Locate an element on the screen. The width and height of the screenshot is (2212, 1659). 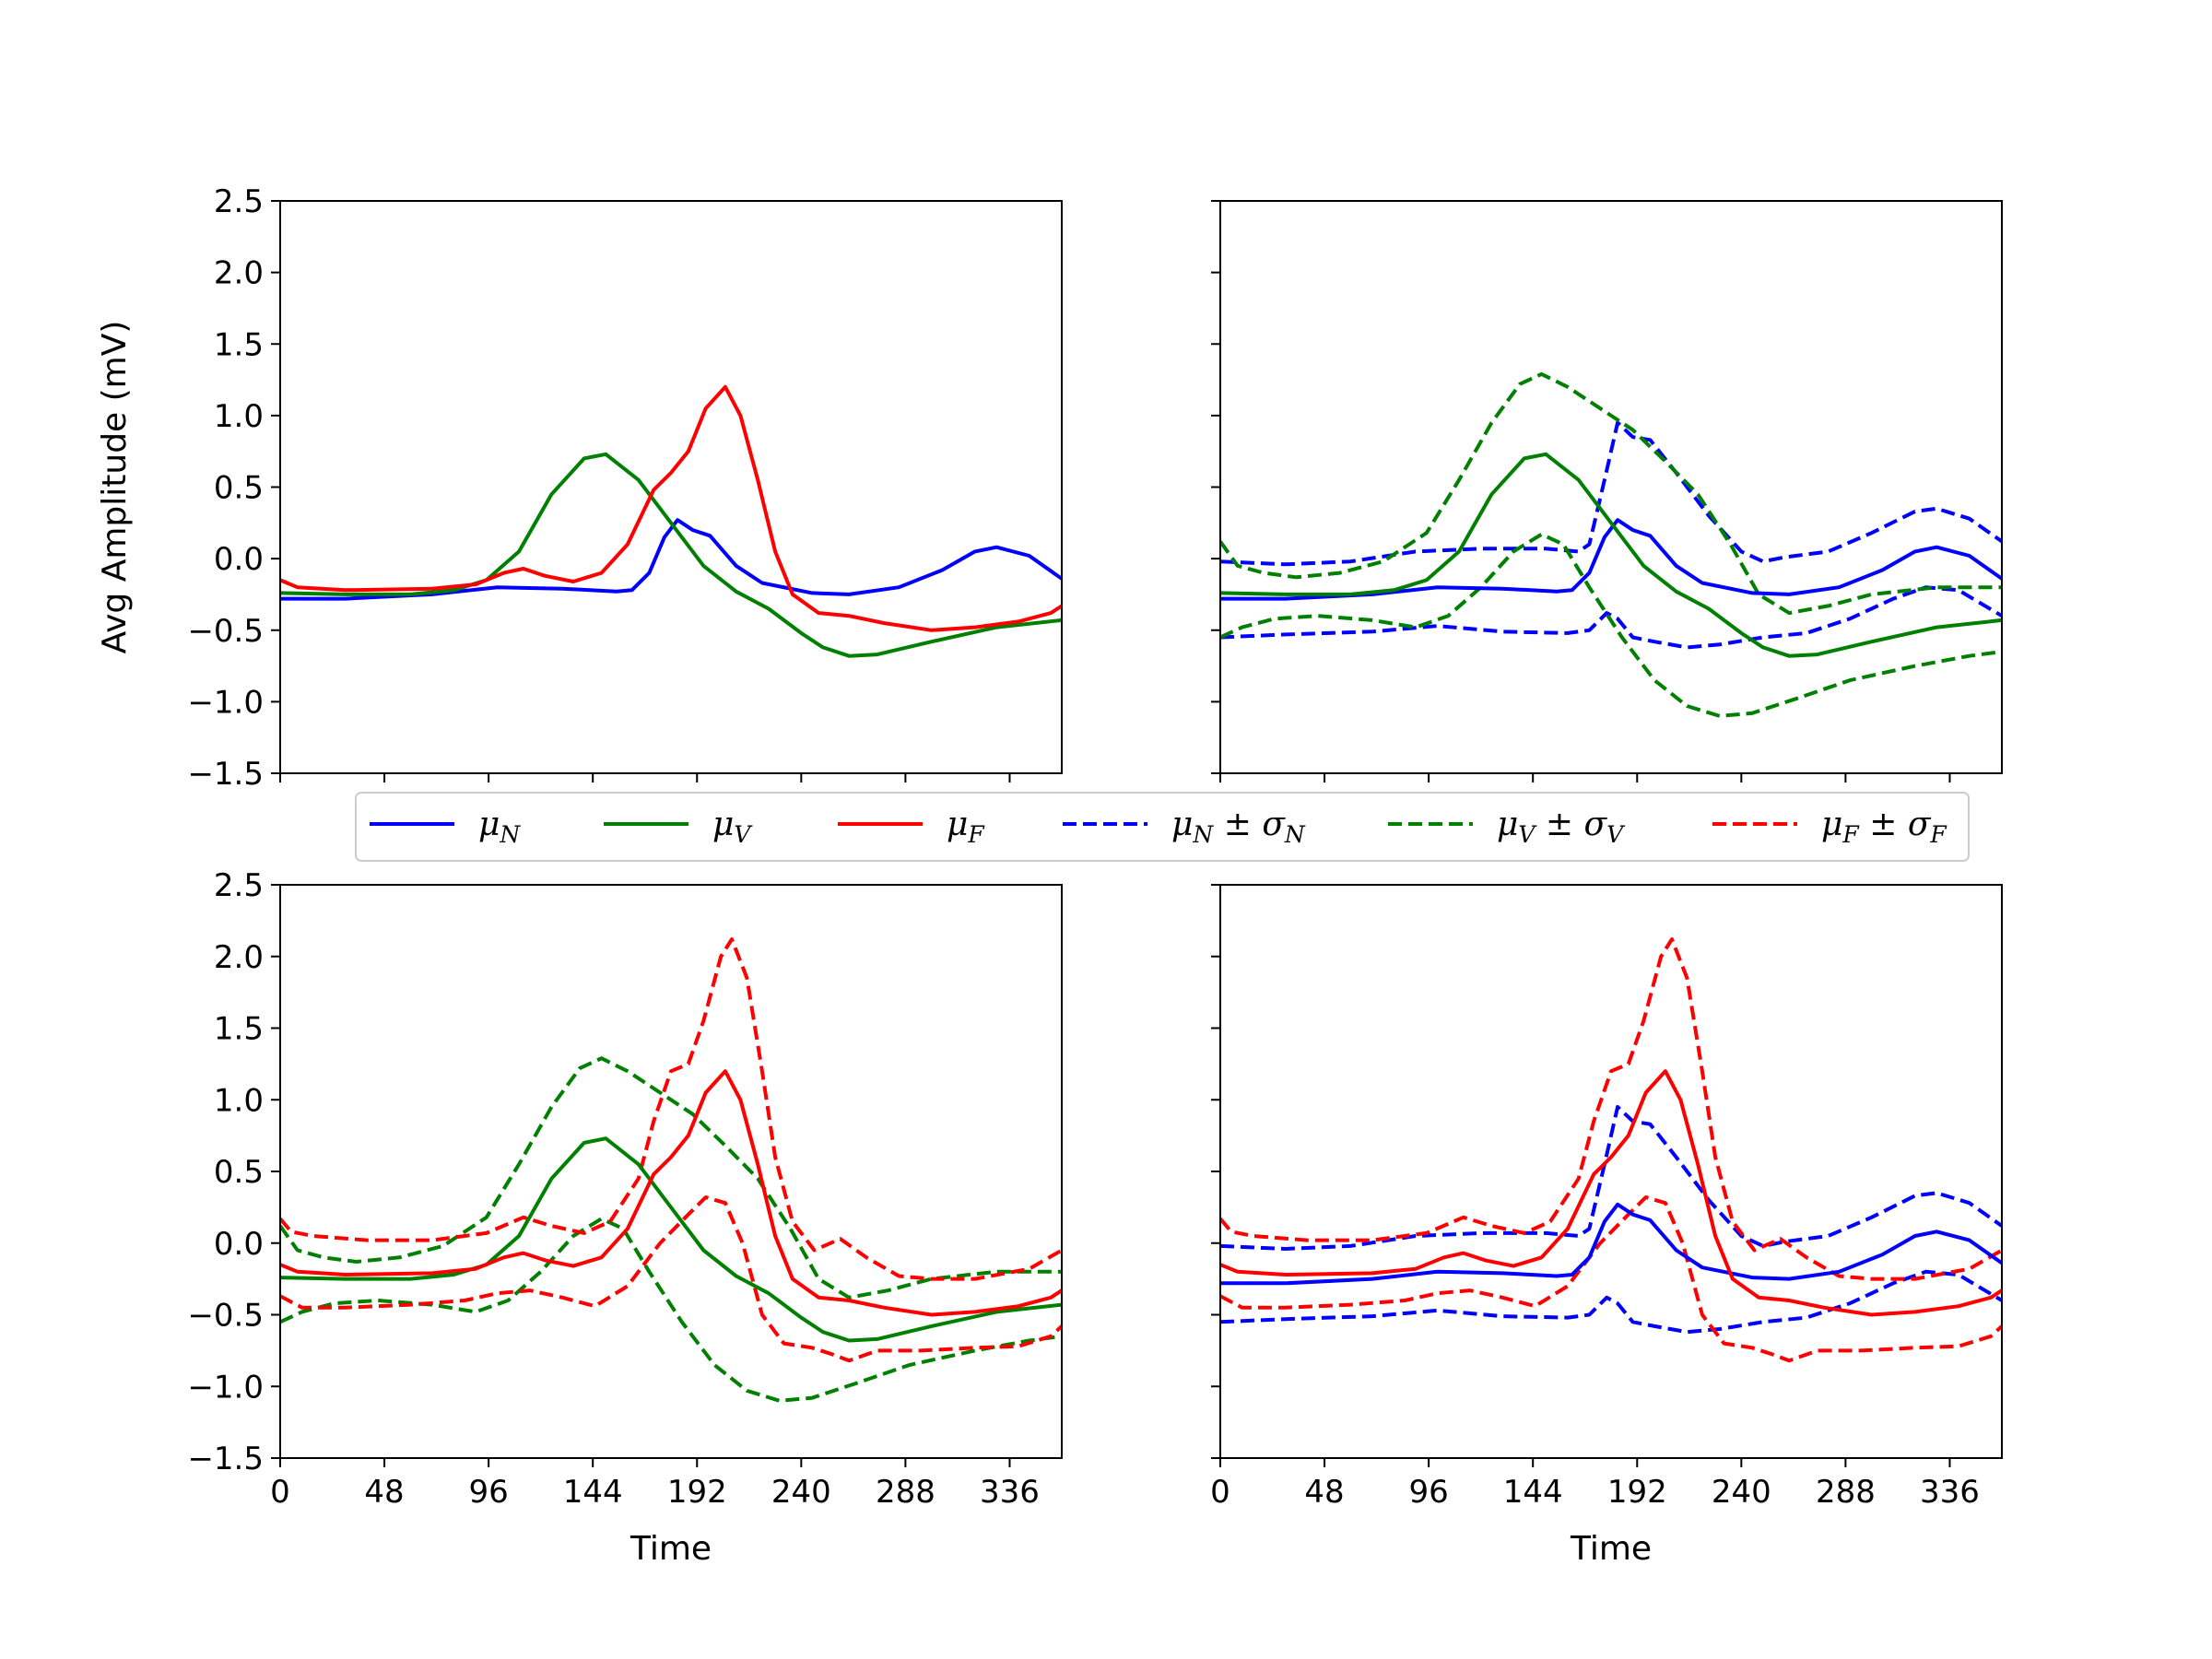
legend-frame is located at coordinates (1162, 827).